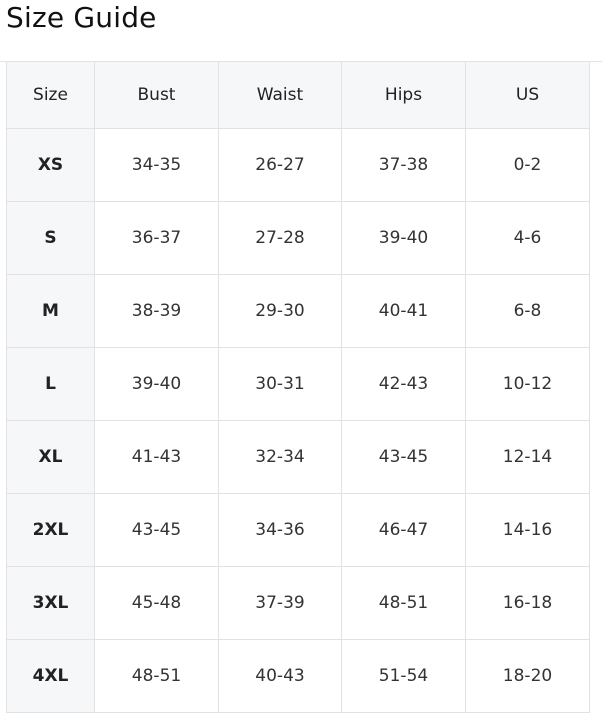  What do you see at coordinates (50, 603) in the screenshot?
I see `cell-size: 3XL` at bounding box center [50, 603].